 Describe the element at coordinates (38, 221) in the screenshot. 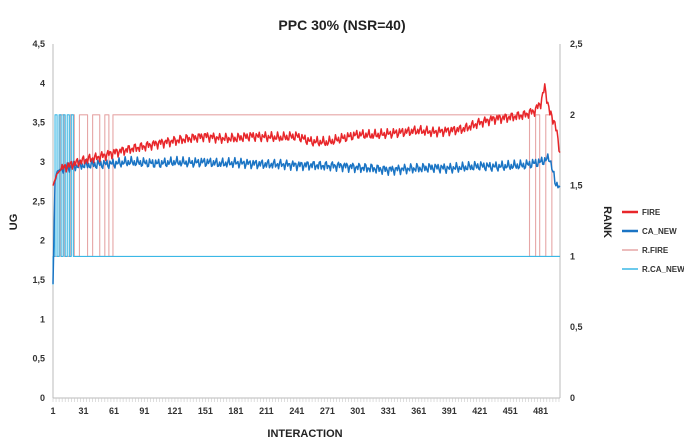

I see `y-tick-labels: 0 0,5 1 1,5 2 2,5 3 3,5 4 4,5` at that location.